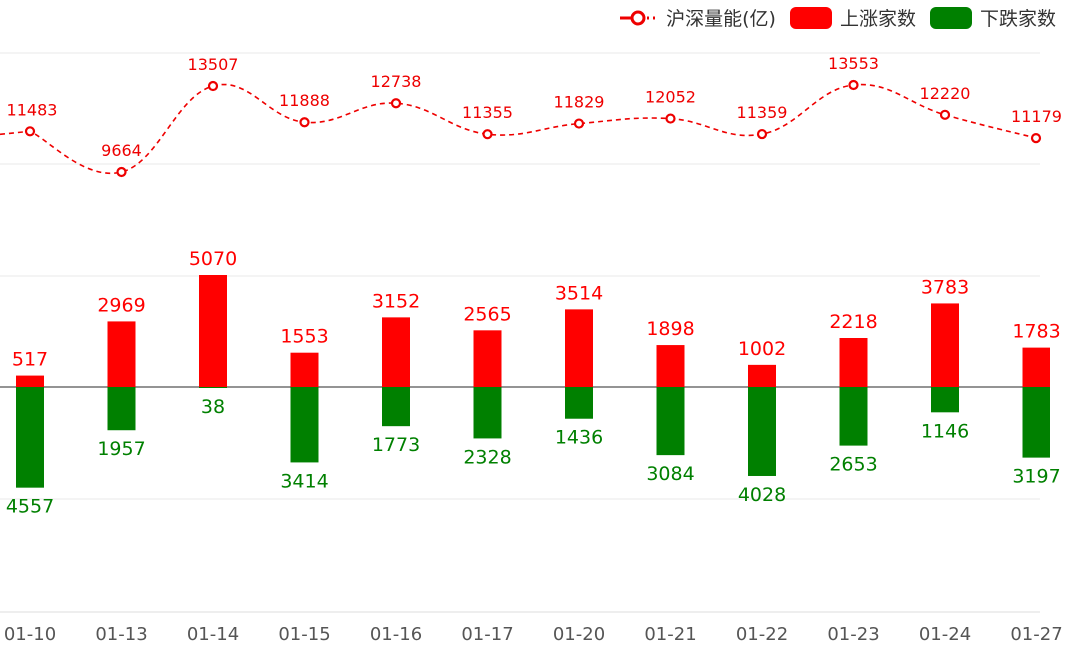  What do you see at coordinates (30, 507) in the screenshot?
I see `down-value-label: 4557` at bounding box center [30, 507].